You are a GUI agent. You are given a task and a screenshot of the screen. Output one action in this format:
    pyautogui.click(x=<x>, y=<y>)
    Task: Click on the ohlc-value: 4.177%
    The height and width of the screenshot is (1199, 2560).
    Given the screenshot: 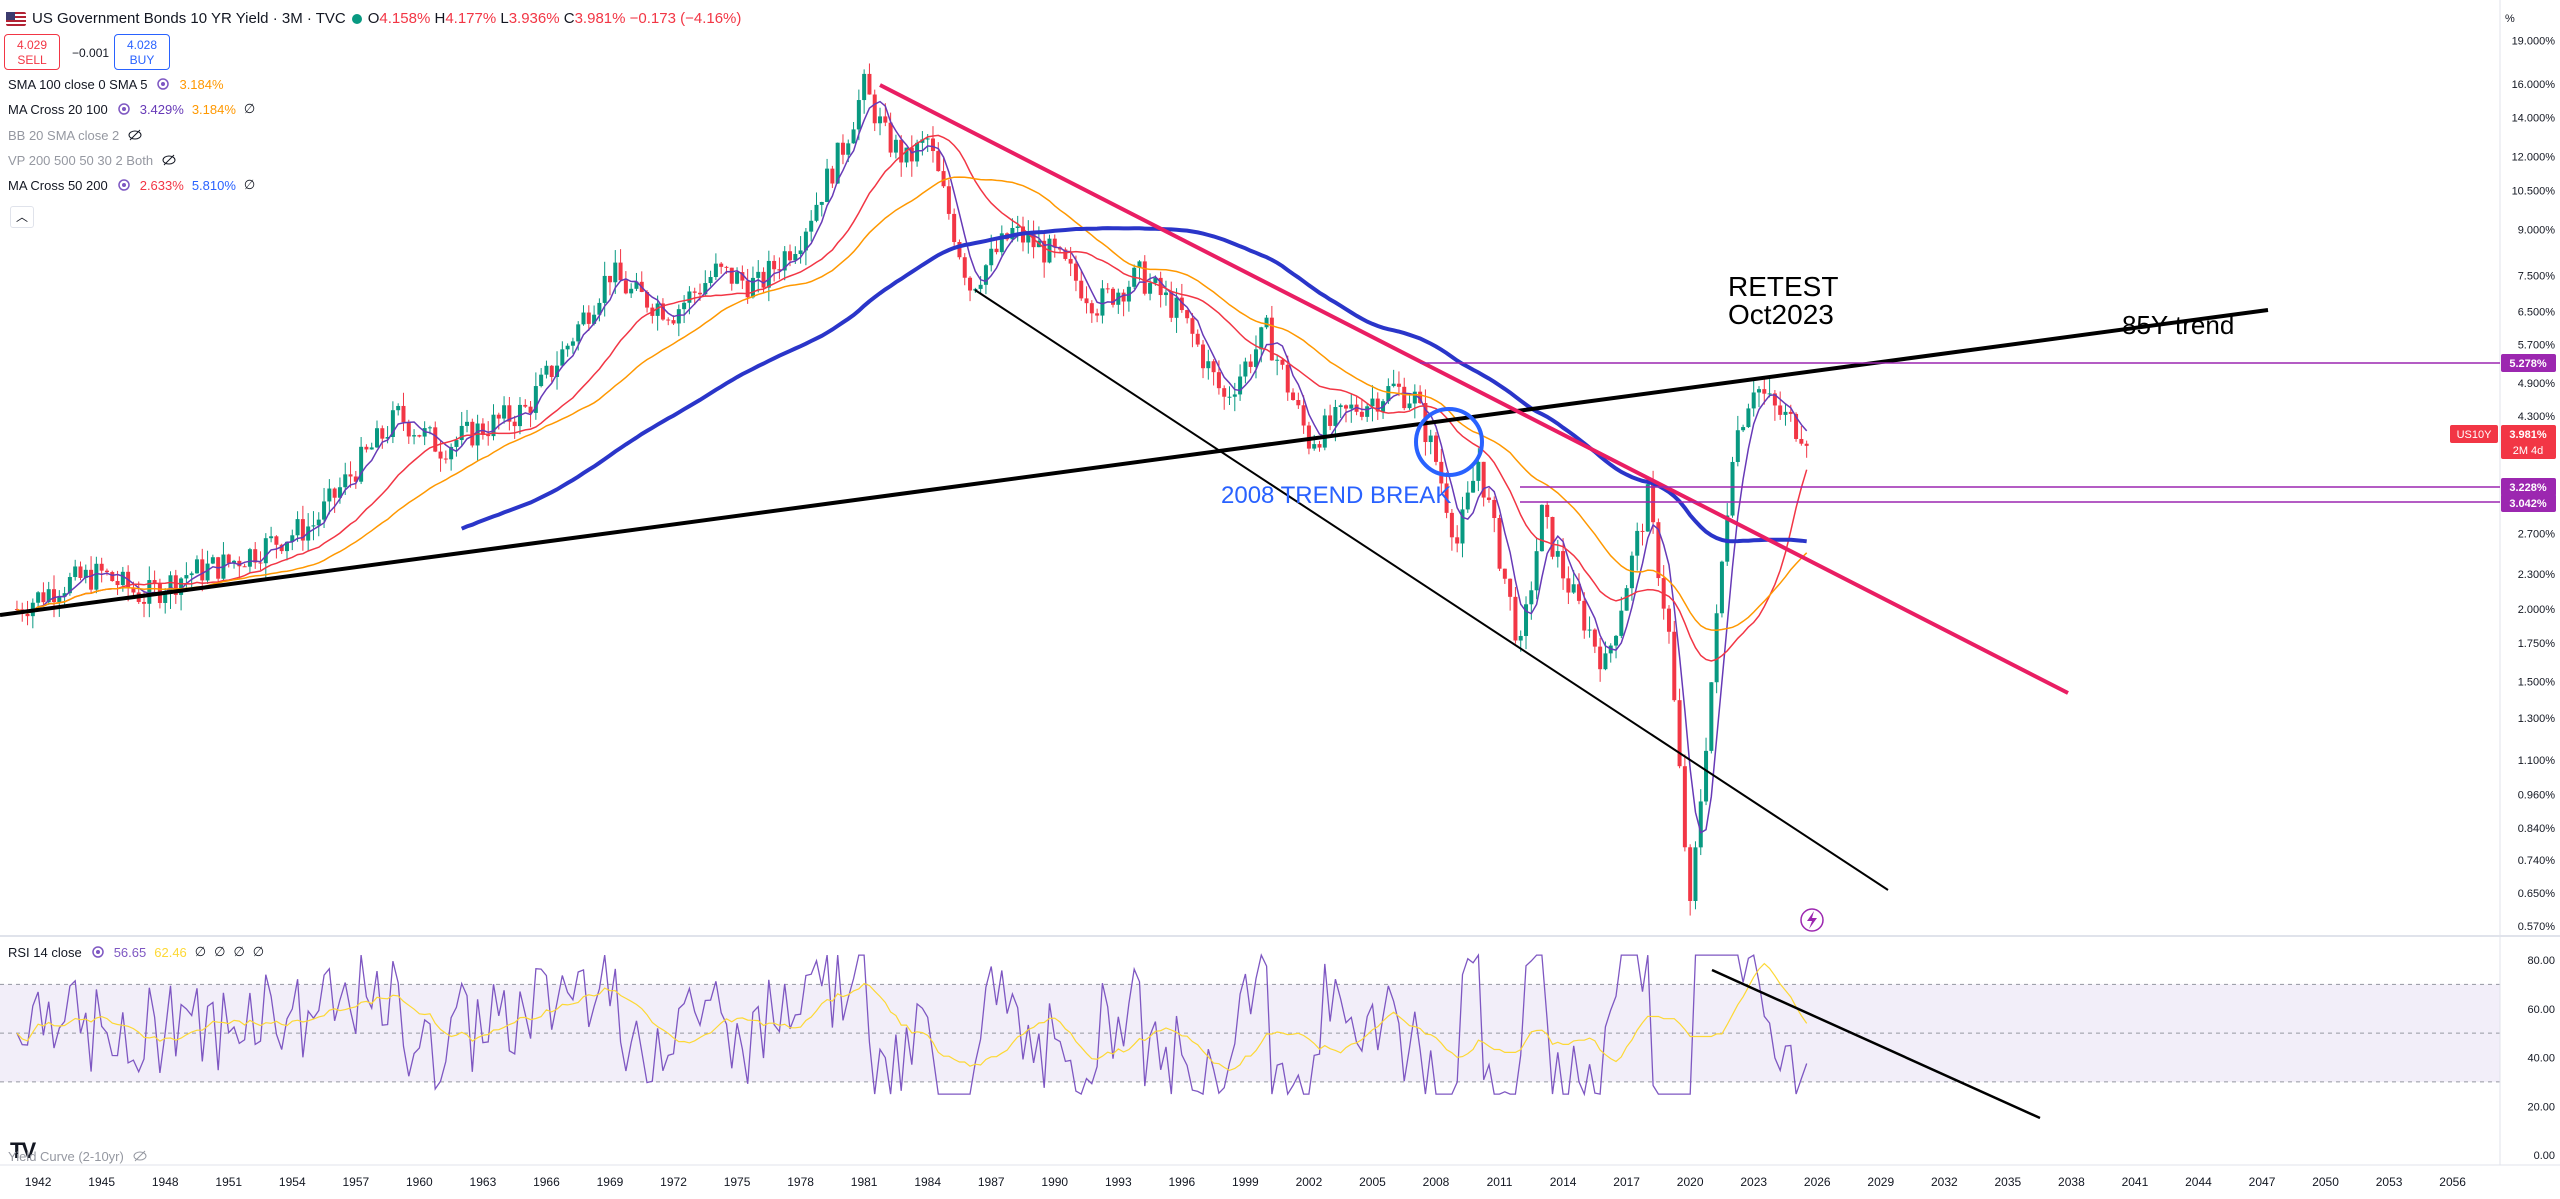 What is the action you would take?
    pyautogui.click(x=473, y=18)
    